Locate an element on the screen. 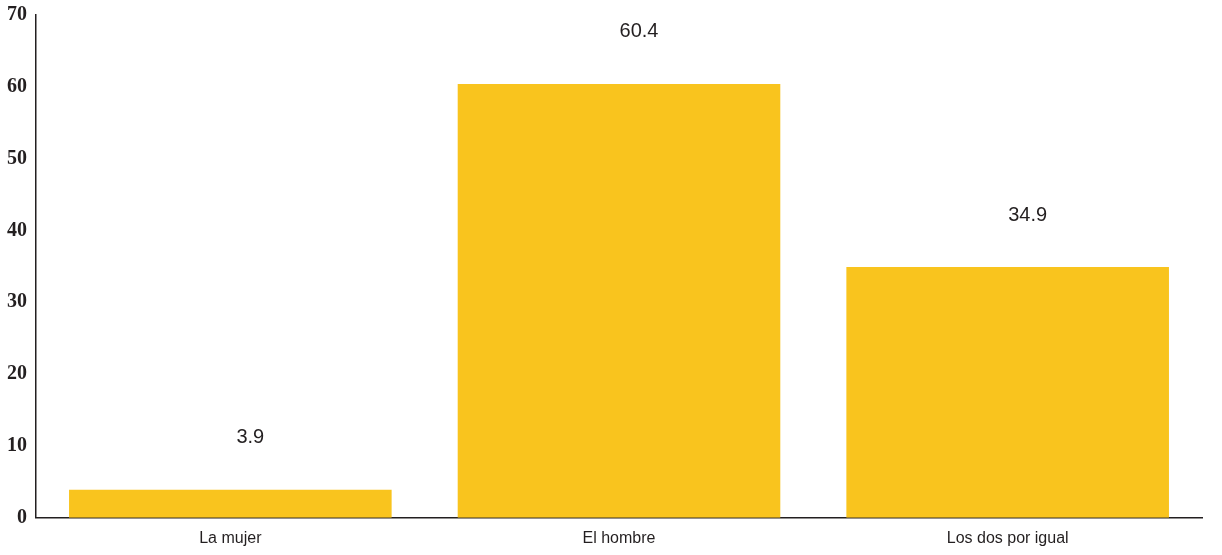 Image resolution: width=1222 pixels, height=555 pixels. y-tick-label: 30 is located at coordinates (17, 300).